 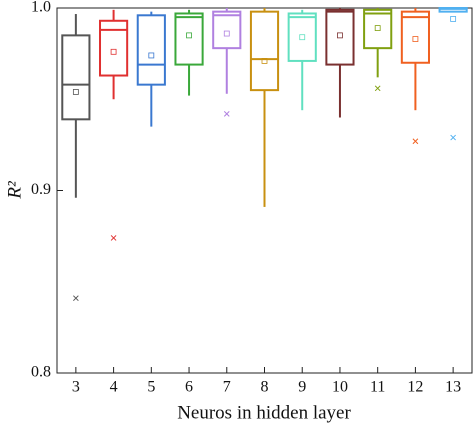 I want to click on x-tick-label: 5, so click(x=151, y=387).